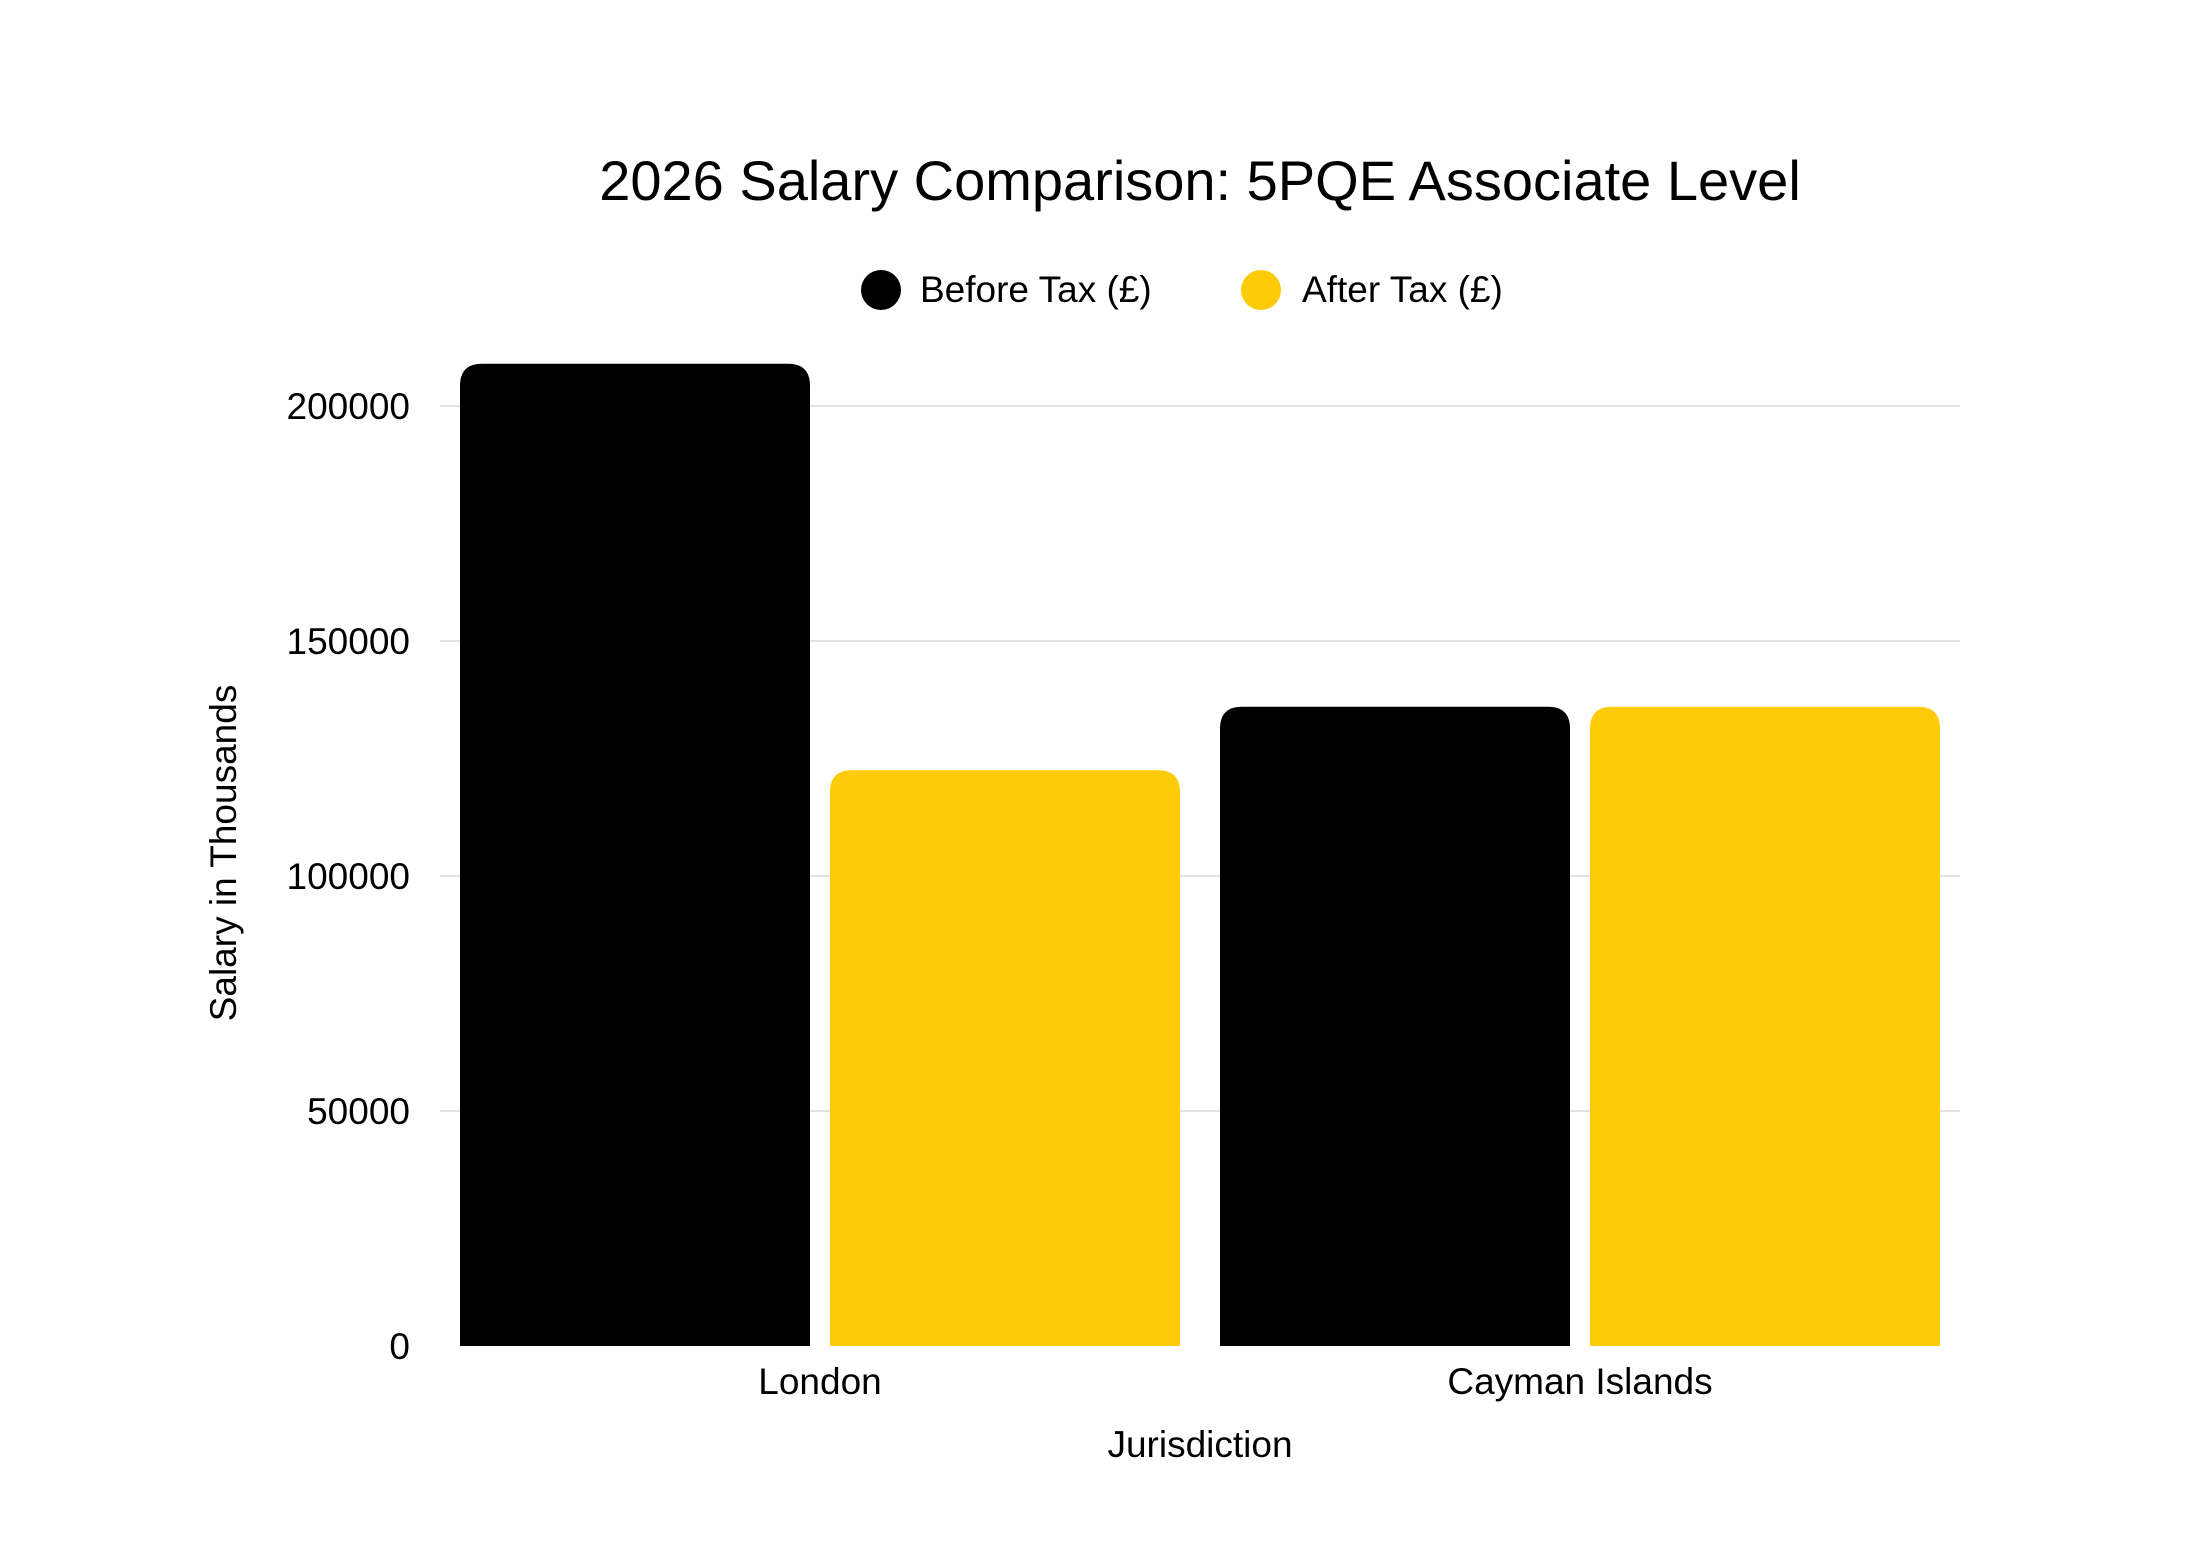 Image resolution: width=2188 pixels, height=1563 pixels. I want to click on legend-swatch-before-tax, so click(881, 290).